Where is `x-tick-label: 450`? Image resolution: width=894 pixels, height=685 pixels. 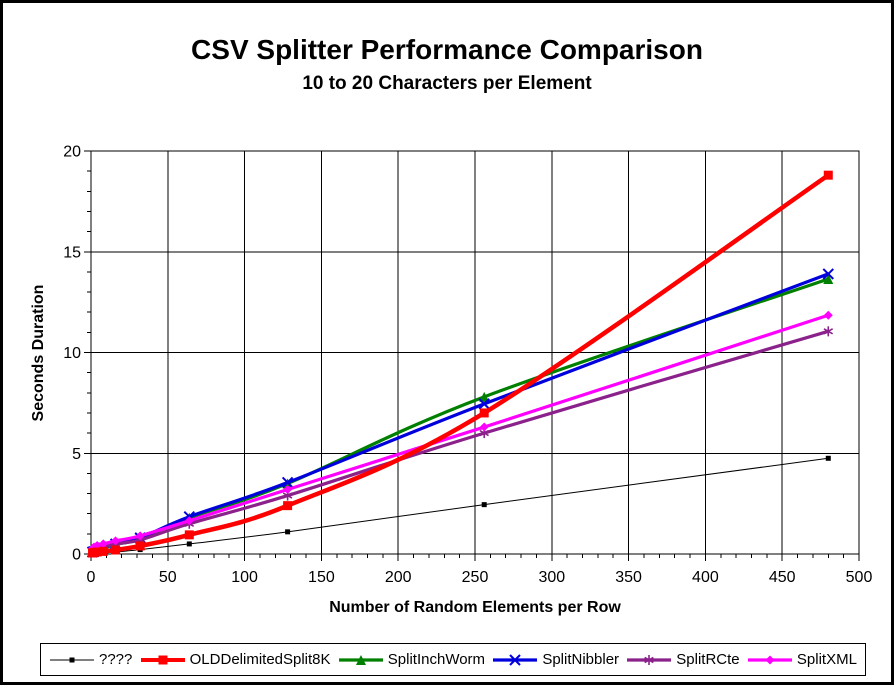
x-tick-label: 450 is located at coordinates (782, 577).